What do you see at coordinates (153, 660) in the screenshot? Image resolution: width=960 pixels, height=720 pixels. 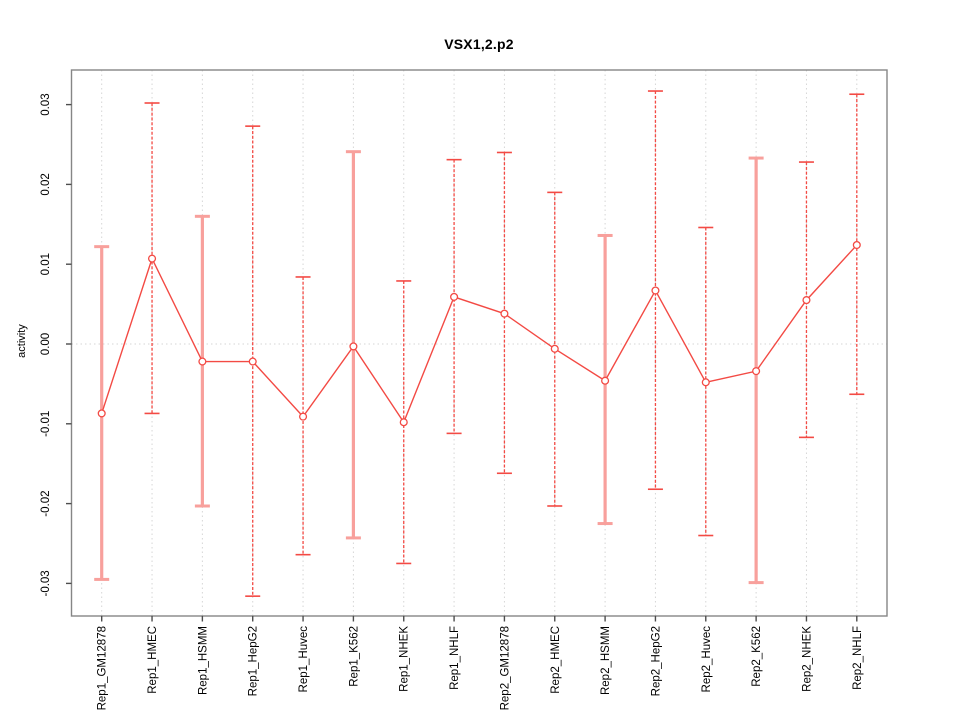 I see `x-tick-label: Rep1_HMEC` at bounding box center [153, 660].